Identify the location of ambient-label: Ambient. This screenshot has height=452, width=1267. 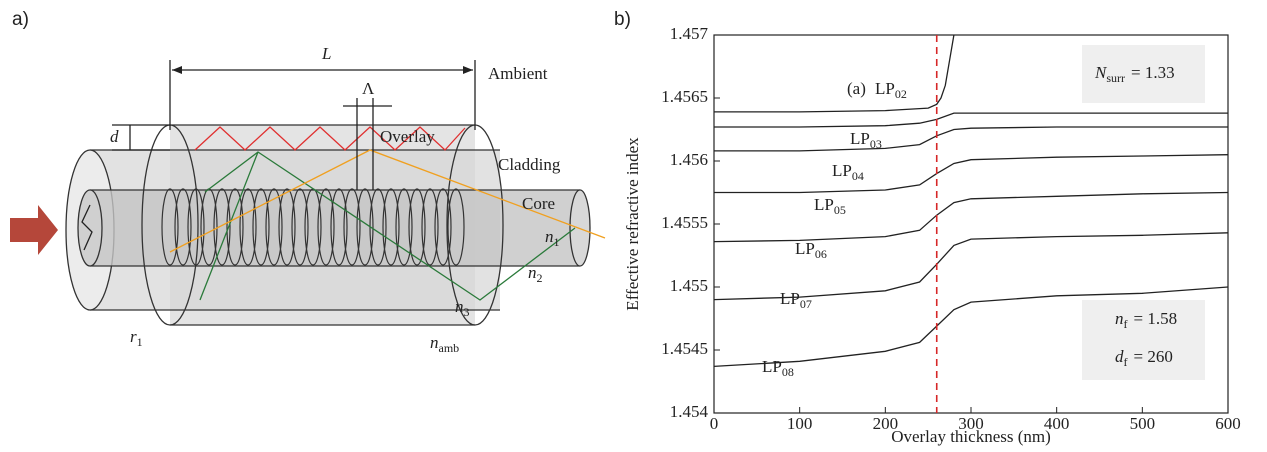
(518, 73).